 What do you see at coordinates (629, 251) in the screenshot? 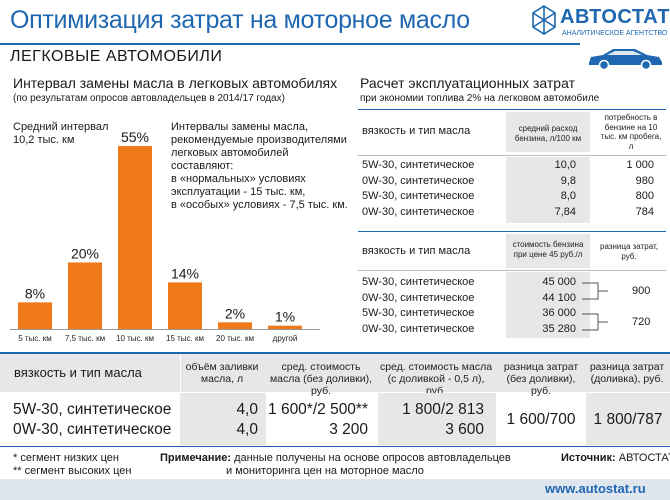
I see `t2-col2-header: разница затрат, руб.` at bounding box center [629, 251].